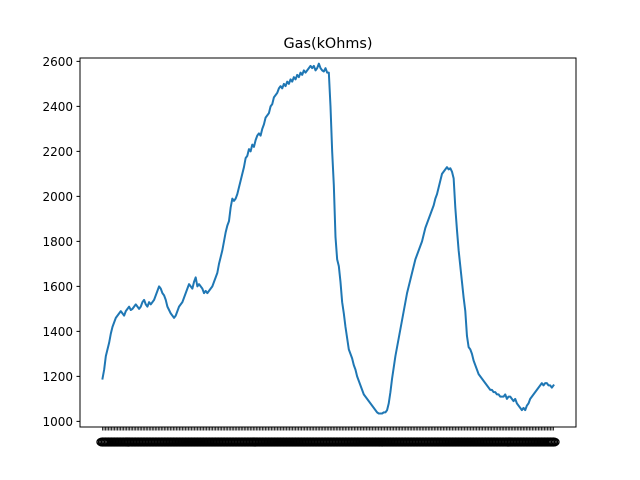  Describe the element at coordinates (57, 287) in the screenshot. I see `y-tick-label: 1600` at that location.